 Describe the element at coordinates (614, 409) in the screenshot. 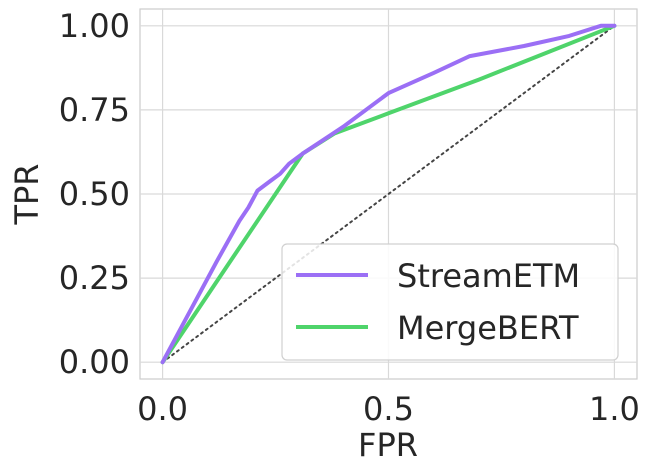

I see `x-tick-label: 1.0` at that location.